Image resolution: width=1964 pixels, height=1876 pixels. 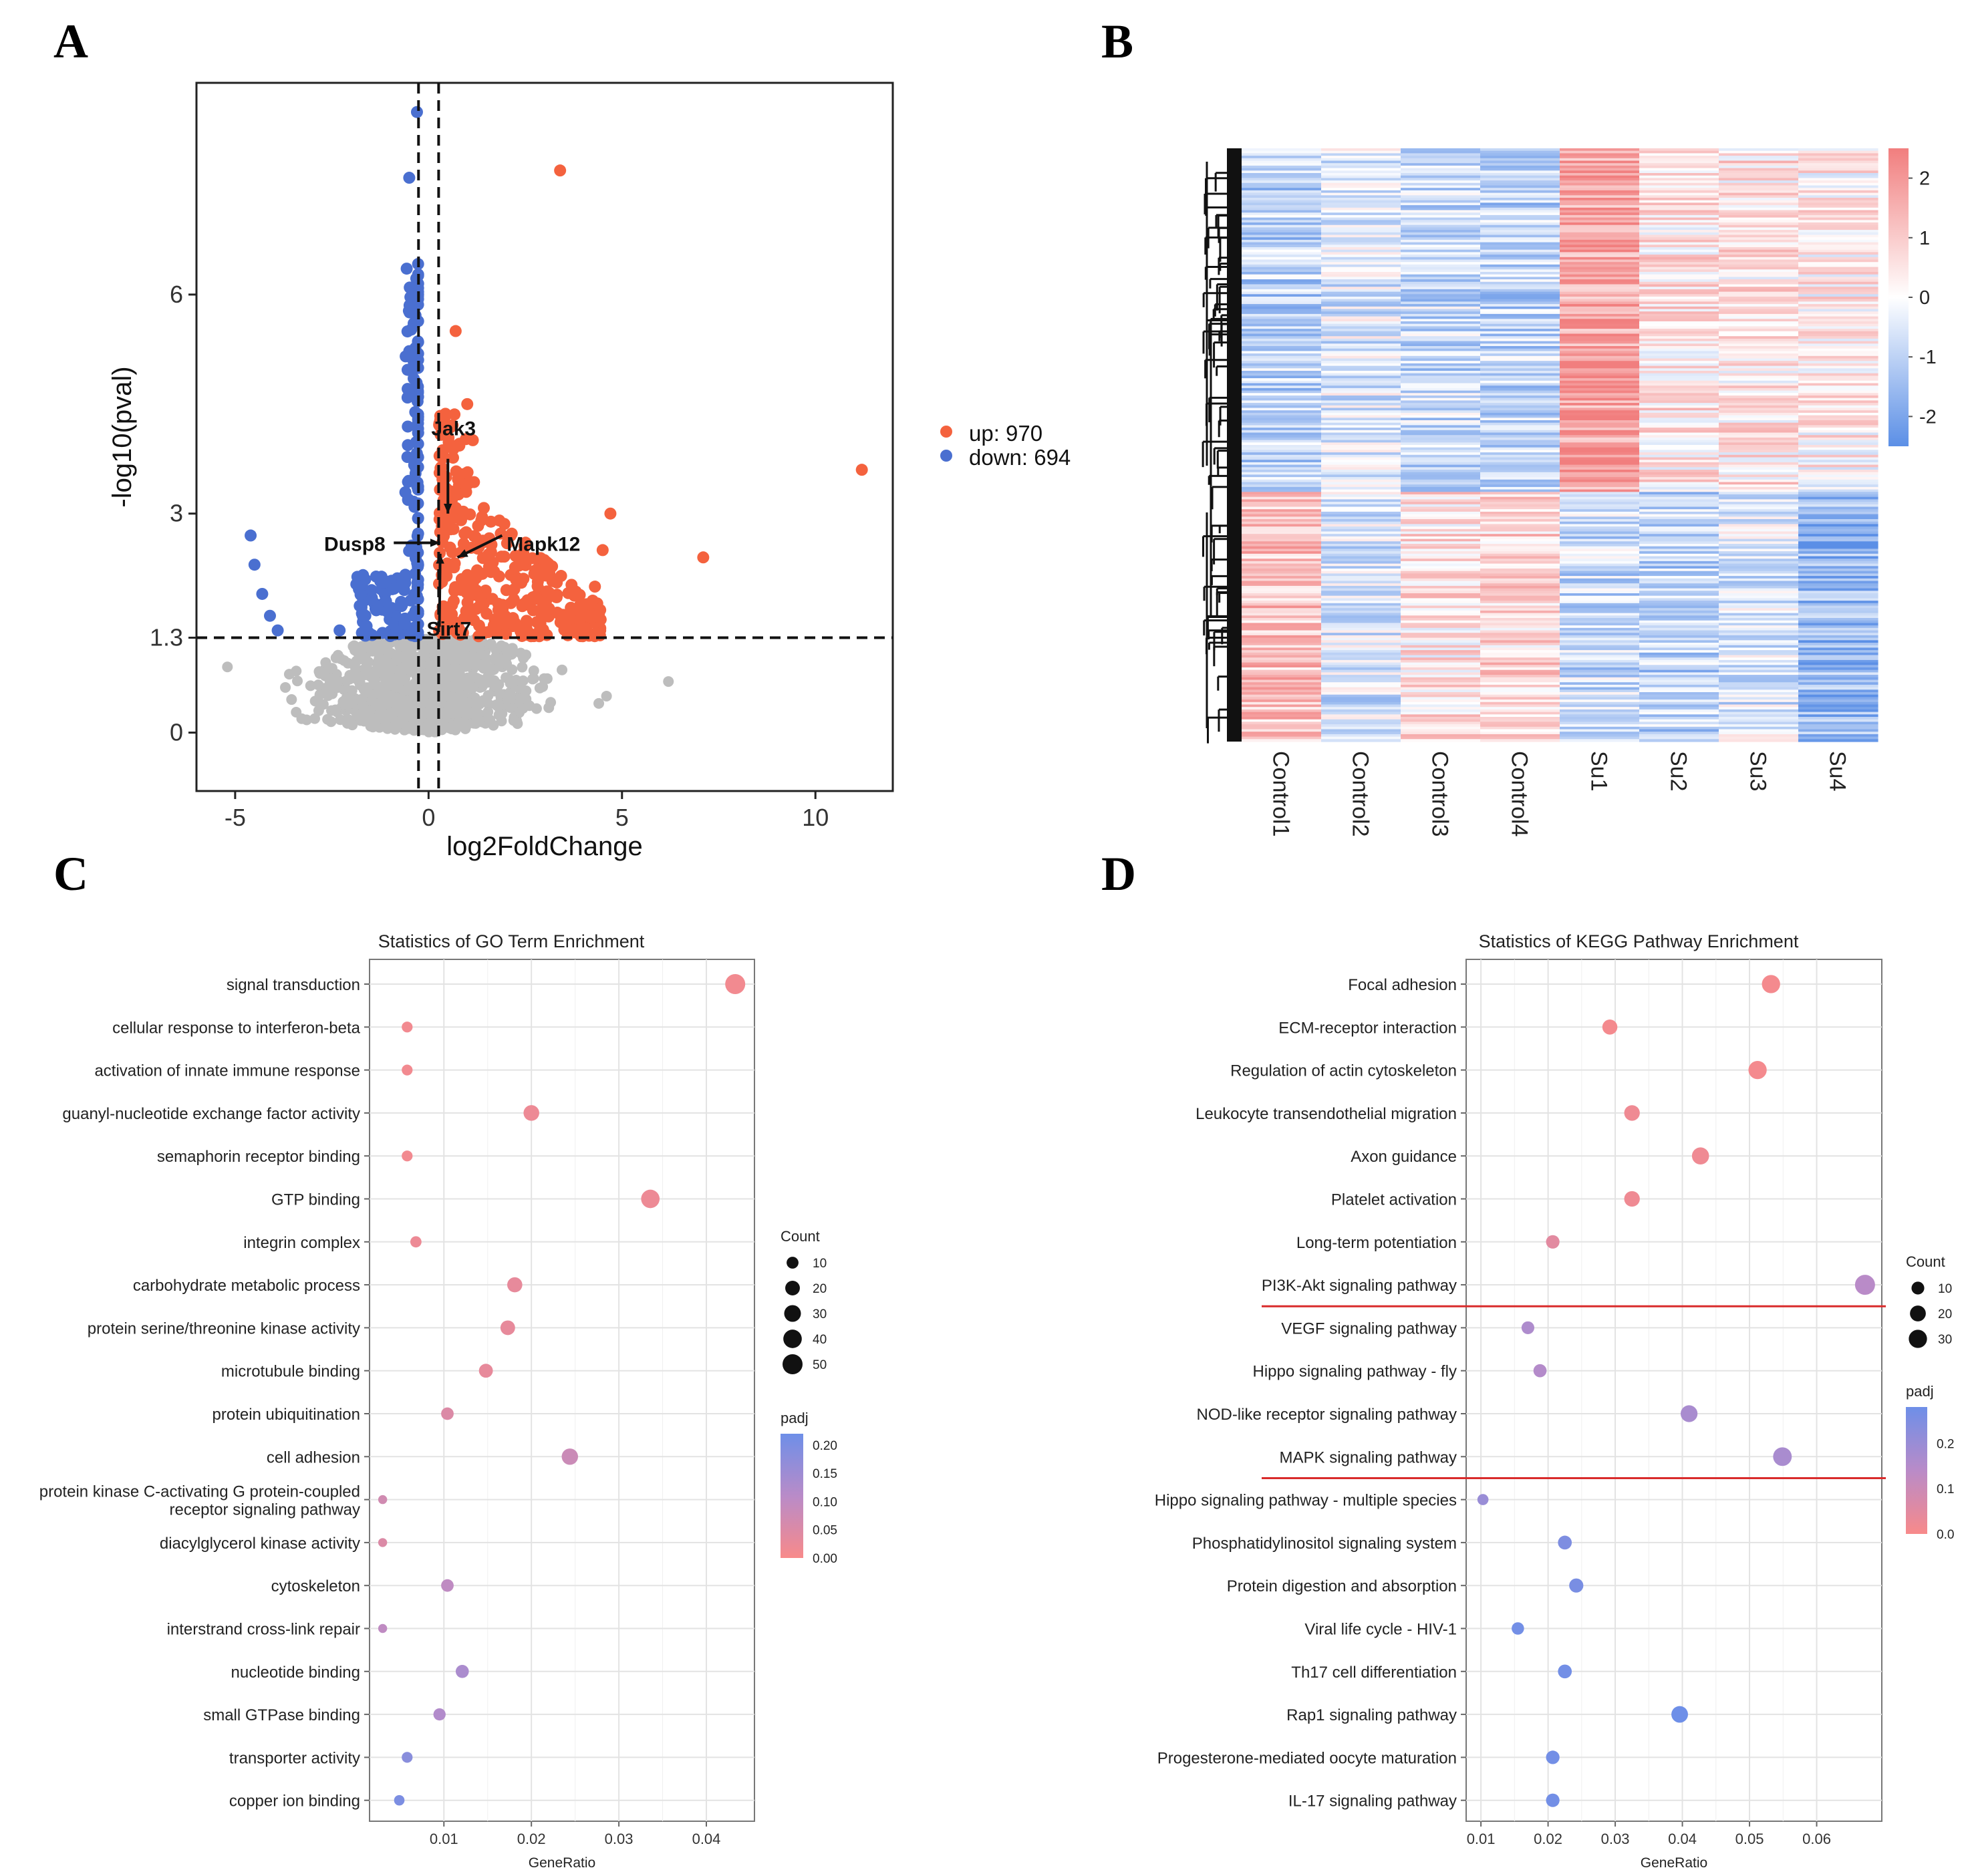 What do you see at coordinates (1673, 1390) in the screenshot?
I see `kegg-plot-frame` at bounding box center [1673, 1390].